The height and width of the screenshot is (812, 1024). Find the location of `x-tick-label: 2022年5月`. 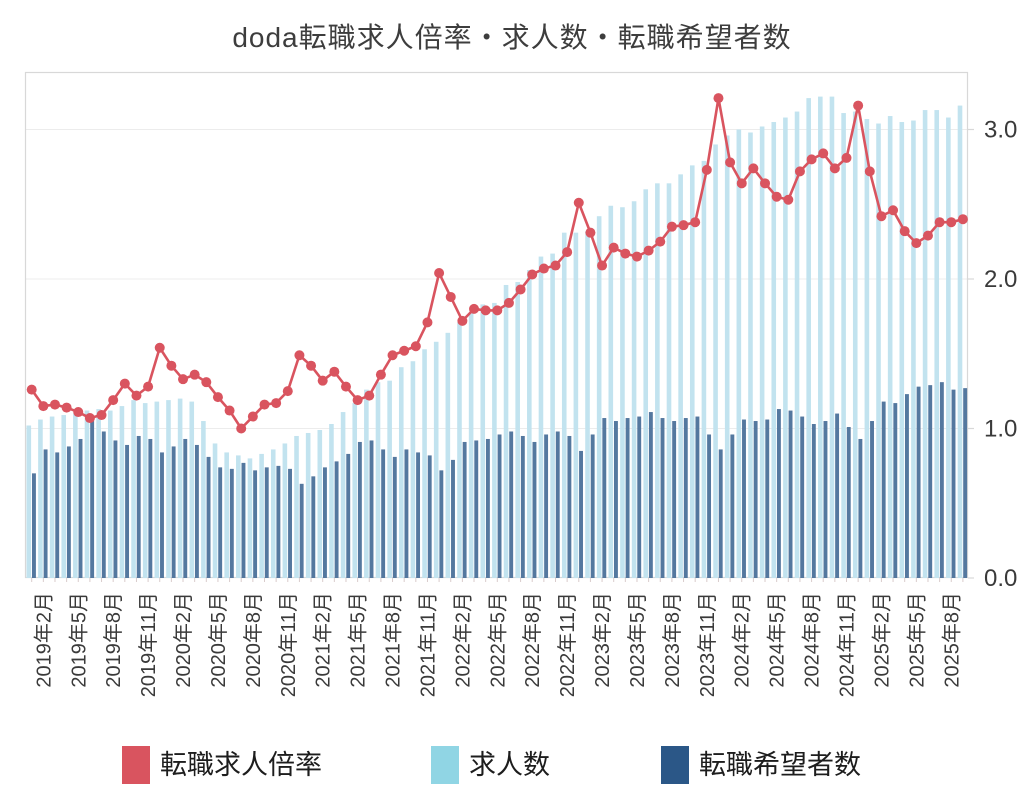

x-tick-label: 2022年5月 is located at coordinates (497, 640).